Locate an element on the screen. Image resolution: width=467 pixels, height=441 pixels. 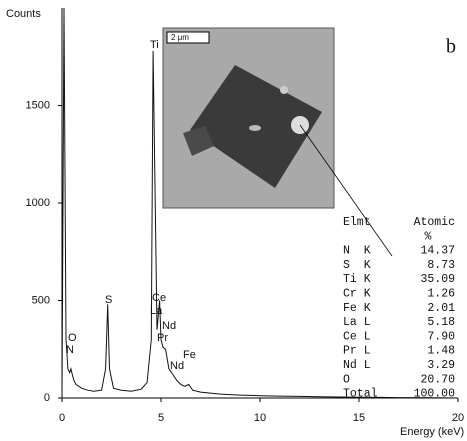
table-element: Ce L is located at coordinates (357, 336).